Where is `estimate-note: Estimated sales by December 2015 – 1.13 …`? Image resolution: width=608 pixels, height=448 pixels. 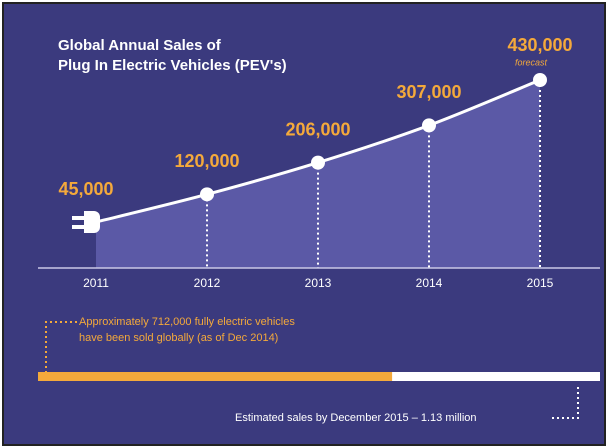 estimate-note: Estimated sales by December 2015 – 1.13 … is located at coordinates (356, 418).